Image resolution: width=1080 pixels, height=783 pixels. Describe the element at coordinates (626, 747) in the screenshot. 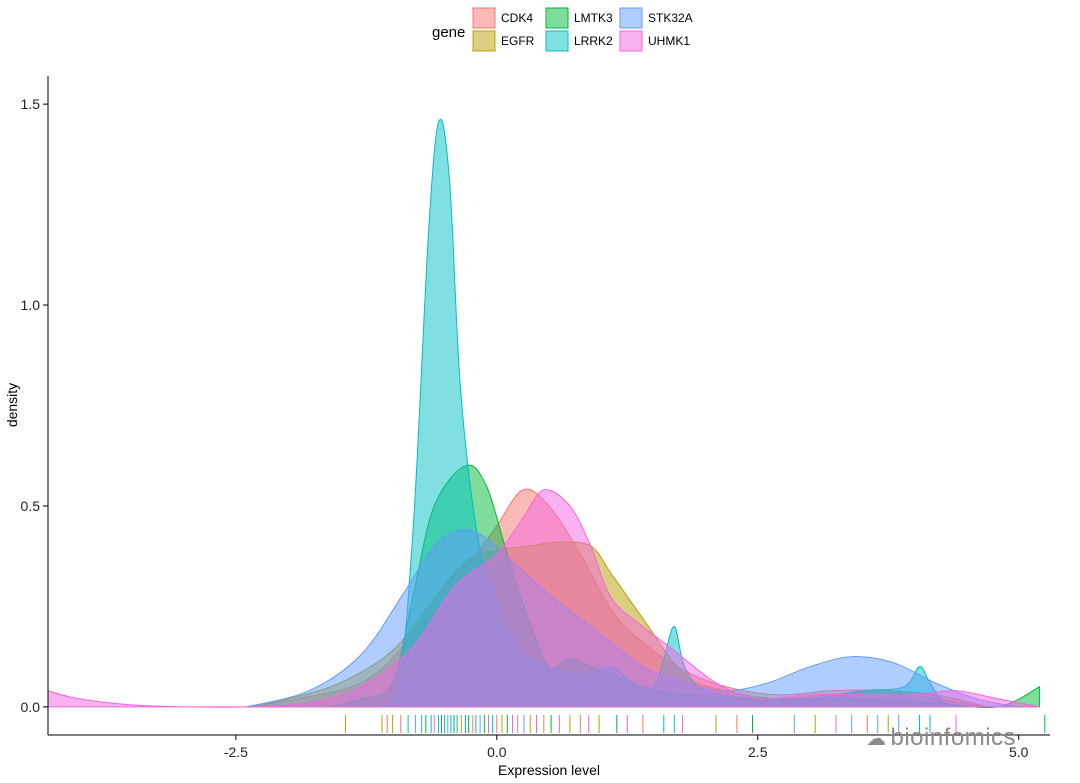

I see `x-ticks: -2.5 0.0 2.5 5.0` at that location.